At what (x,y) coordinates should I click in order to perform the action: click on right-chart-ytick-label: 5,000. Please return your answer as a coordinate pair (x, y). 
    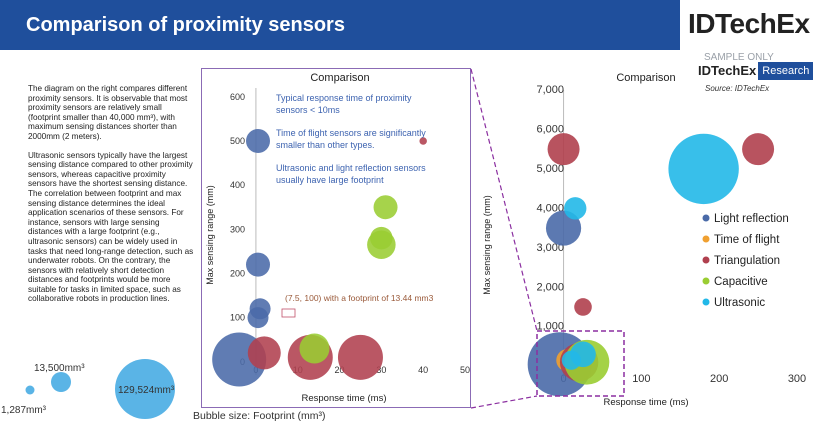
    Looking at the image, I should click on (550, 169).